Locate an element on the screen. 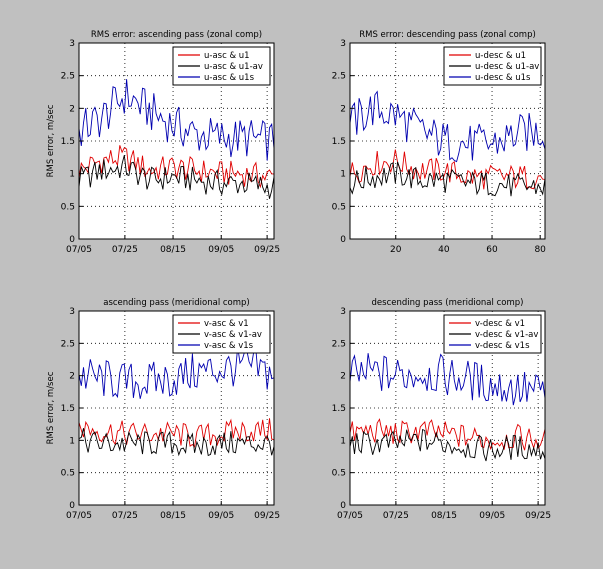  legend-label: u-asc & u1s is located at coordinates (229, 78).